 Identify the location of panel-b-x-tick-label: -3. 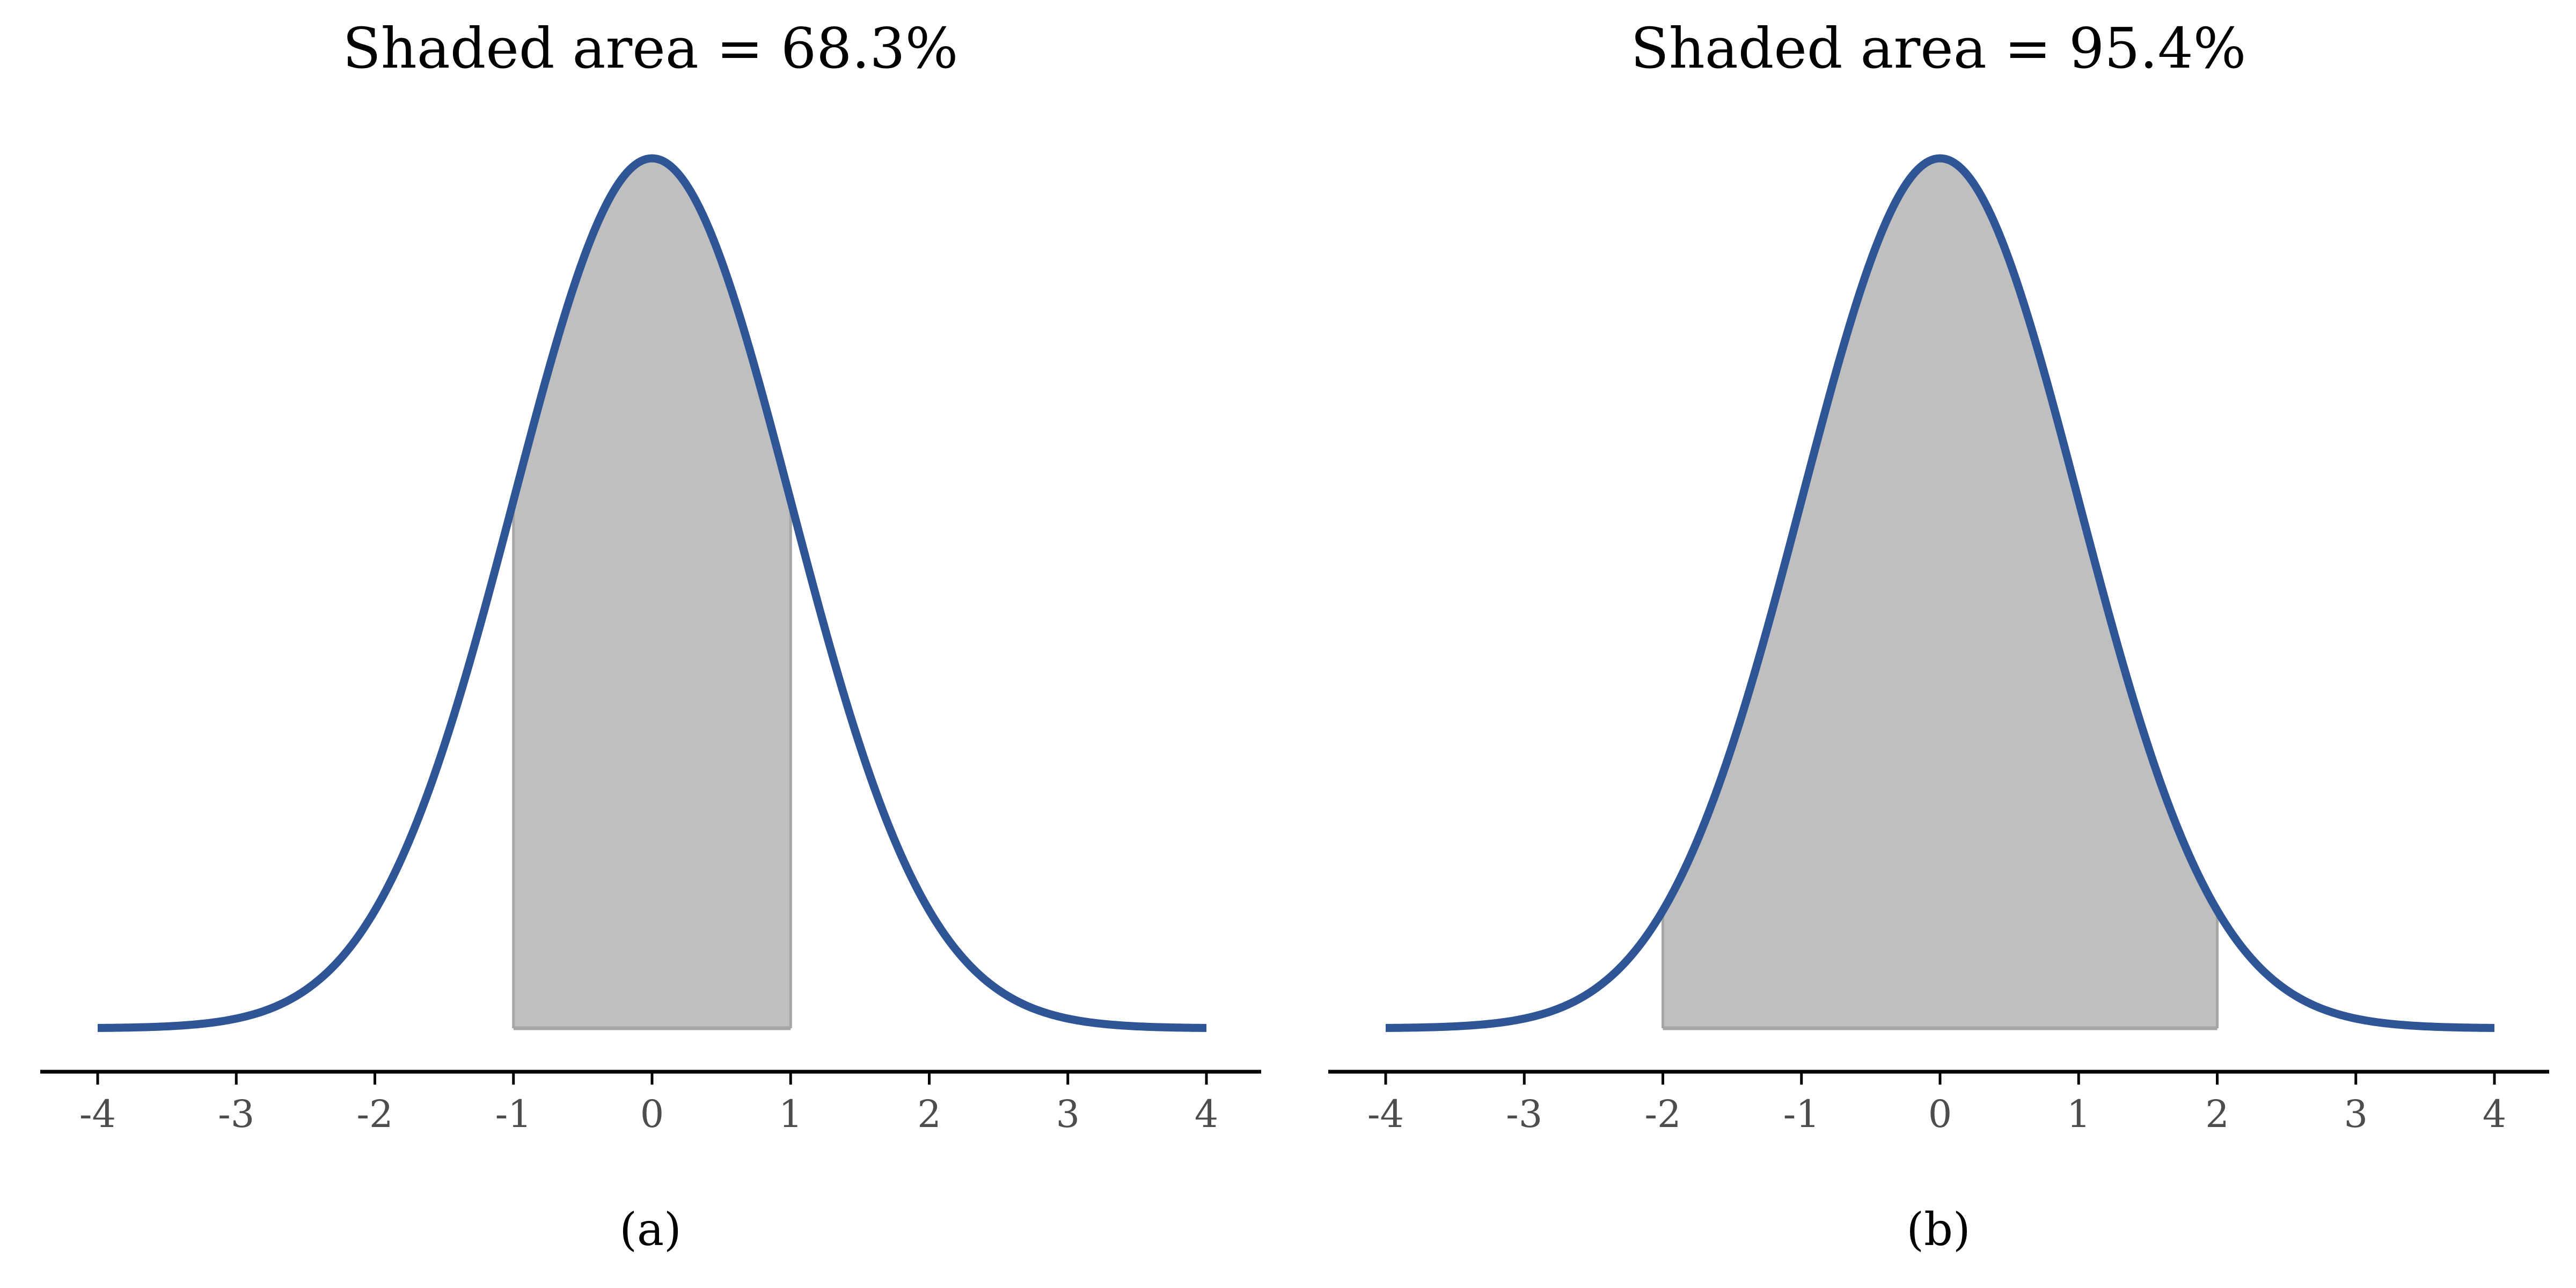
(1524, 1114).